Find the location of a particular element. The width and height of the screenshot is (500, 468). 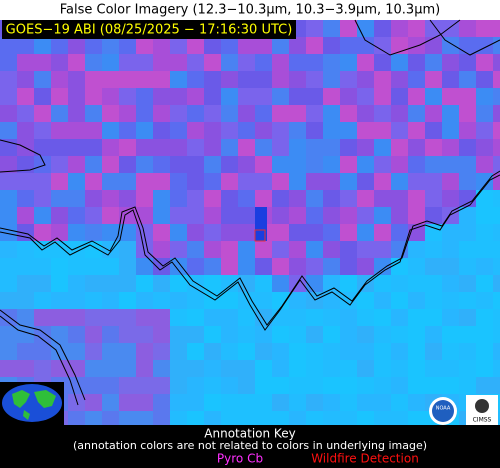

key-item: Pyro Cb is located at coordinates (240, 459).